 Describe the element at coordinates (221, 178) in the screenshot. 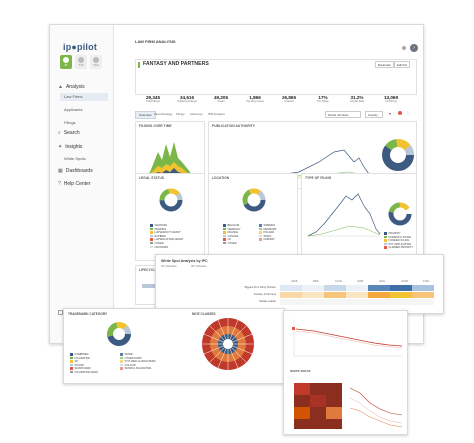

I see `panel-title: LOCATION` at that location.